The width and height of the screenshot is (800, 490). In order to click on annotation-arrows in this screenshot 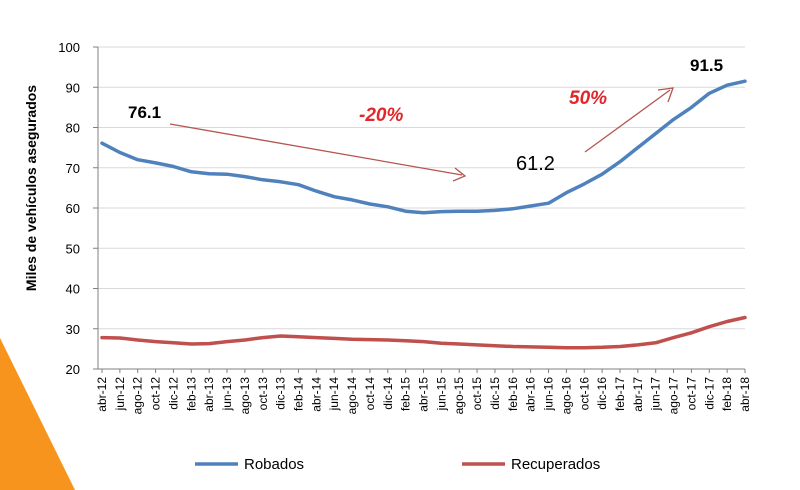, I will do `click(421, 134)`.